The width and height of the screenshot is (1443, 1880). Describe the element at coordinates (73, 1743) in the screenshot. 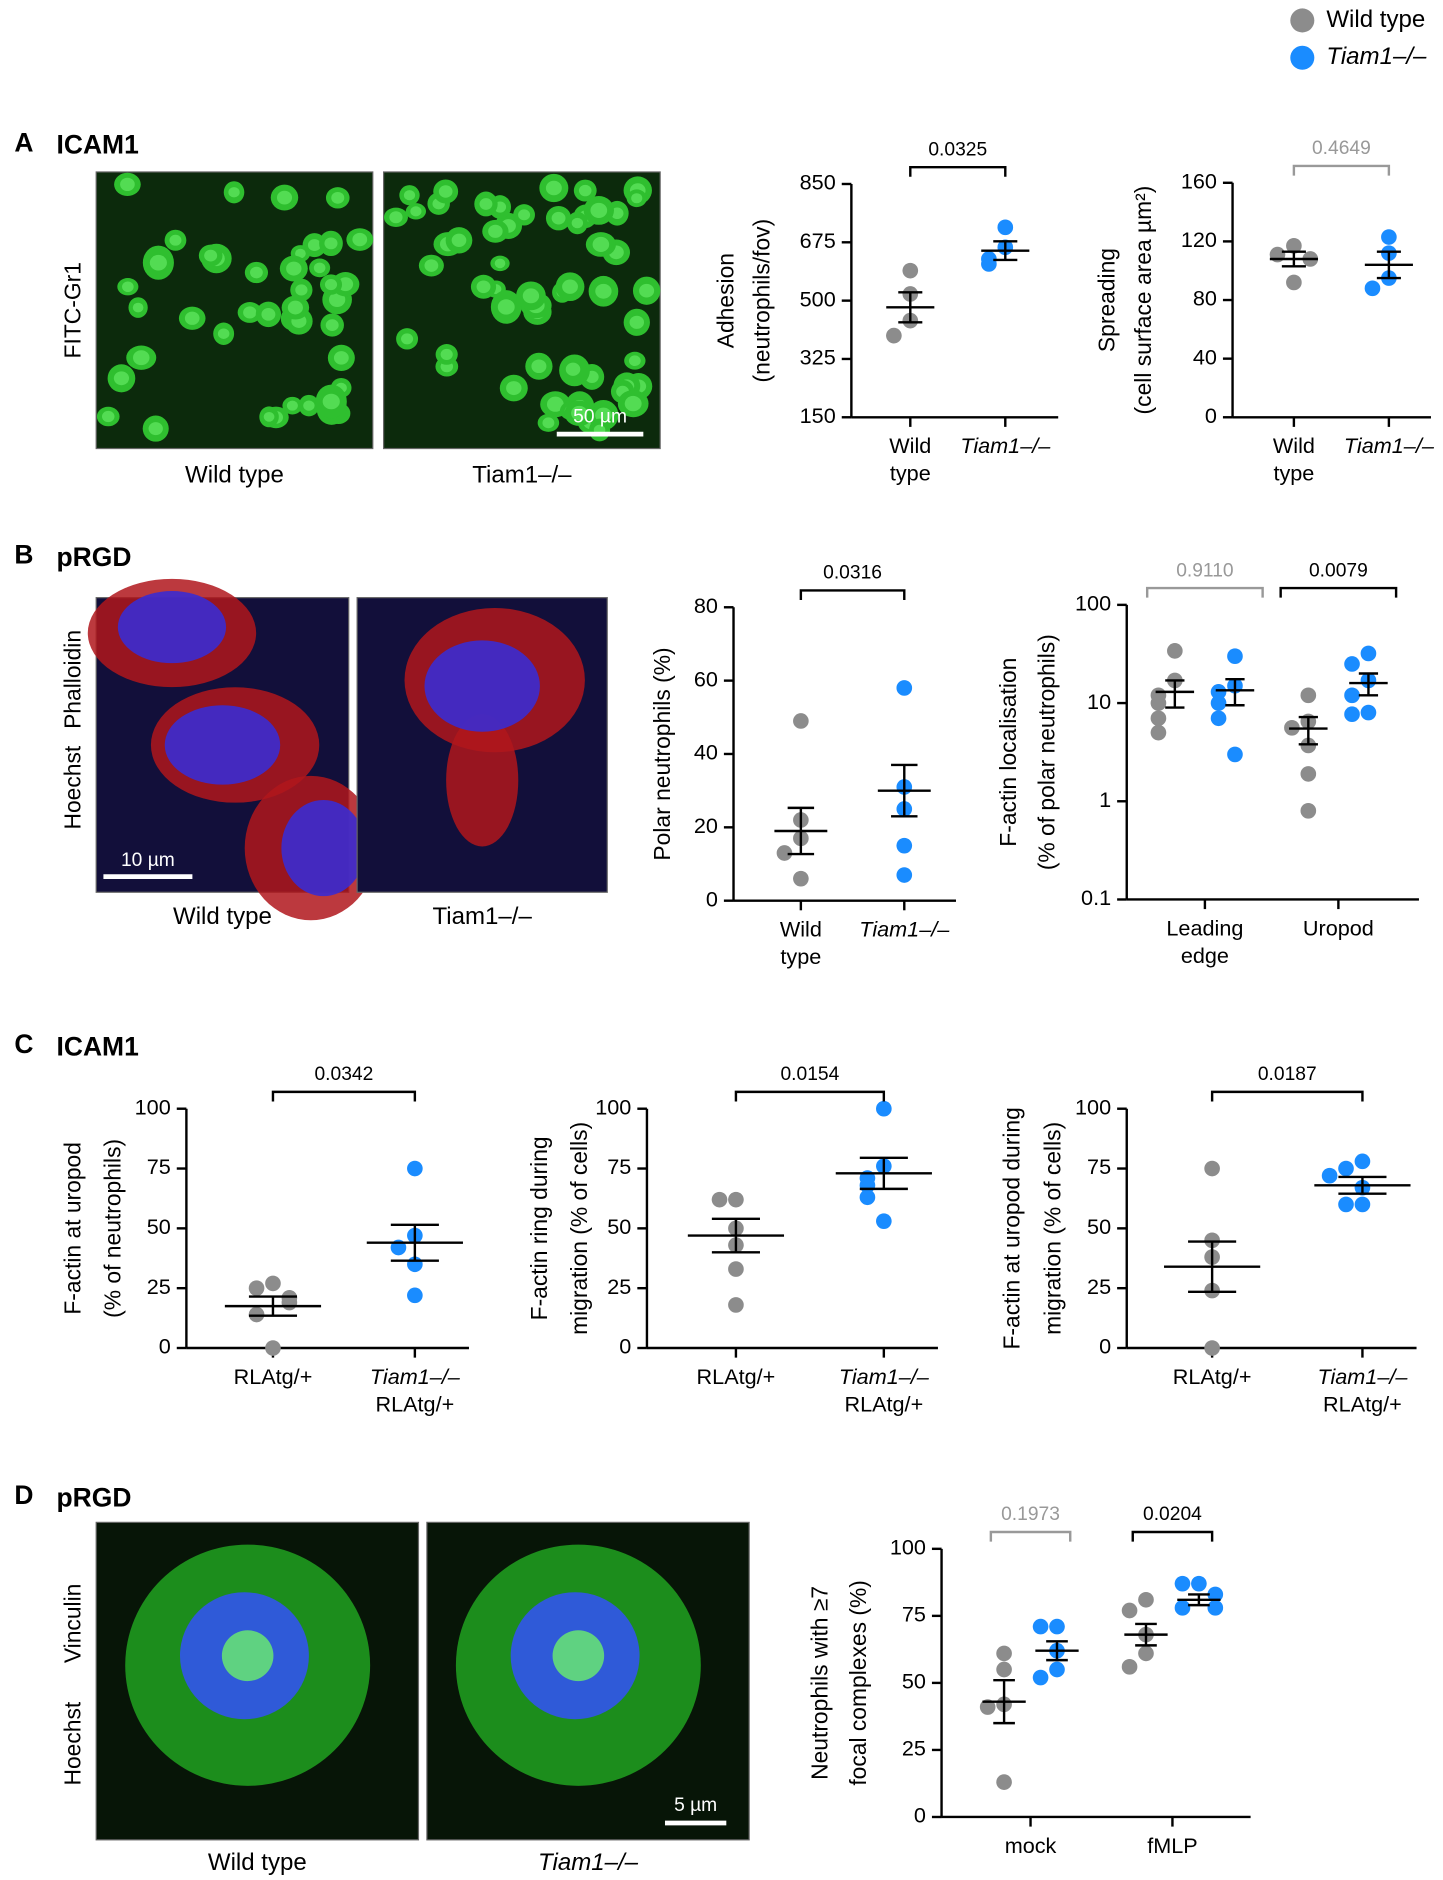

I see `channel-label: Hoechst` at that location.